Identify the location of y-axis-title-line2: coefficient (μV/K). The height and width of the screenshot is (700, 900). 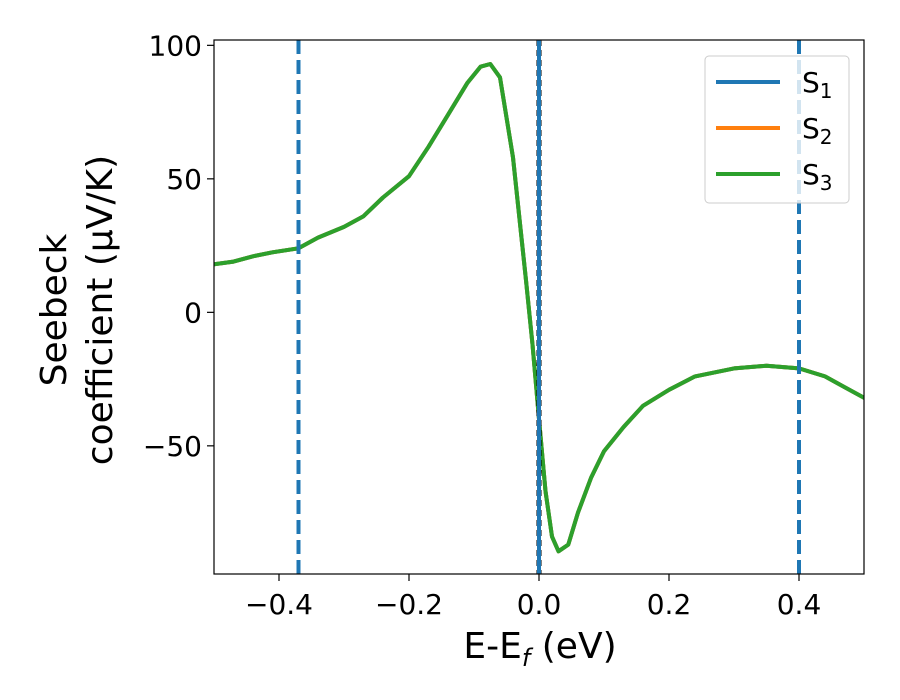
(100, 310).